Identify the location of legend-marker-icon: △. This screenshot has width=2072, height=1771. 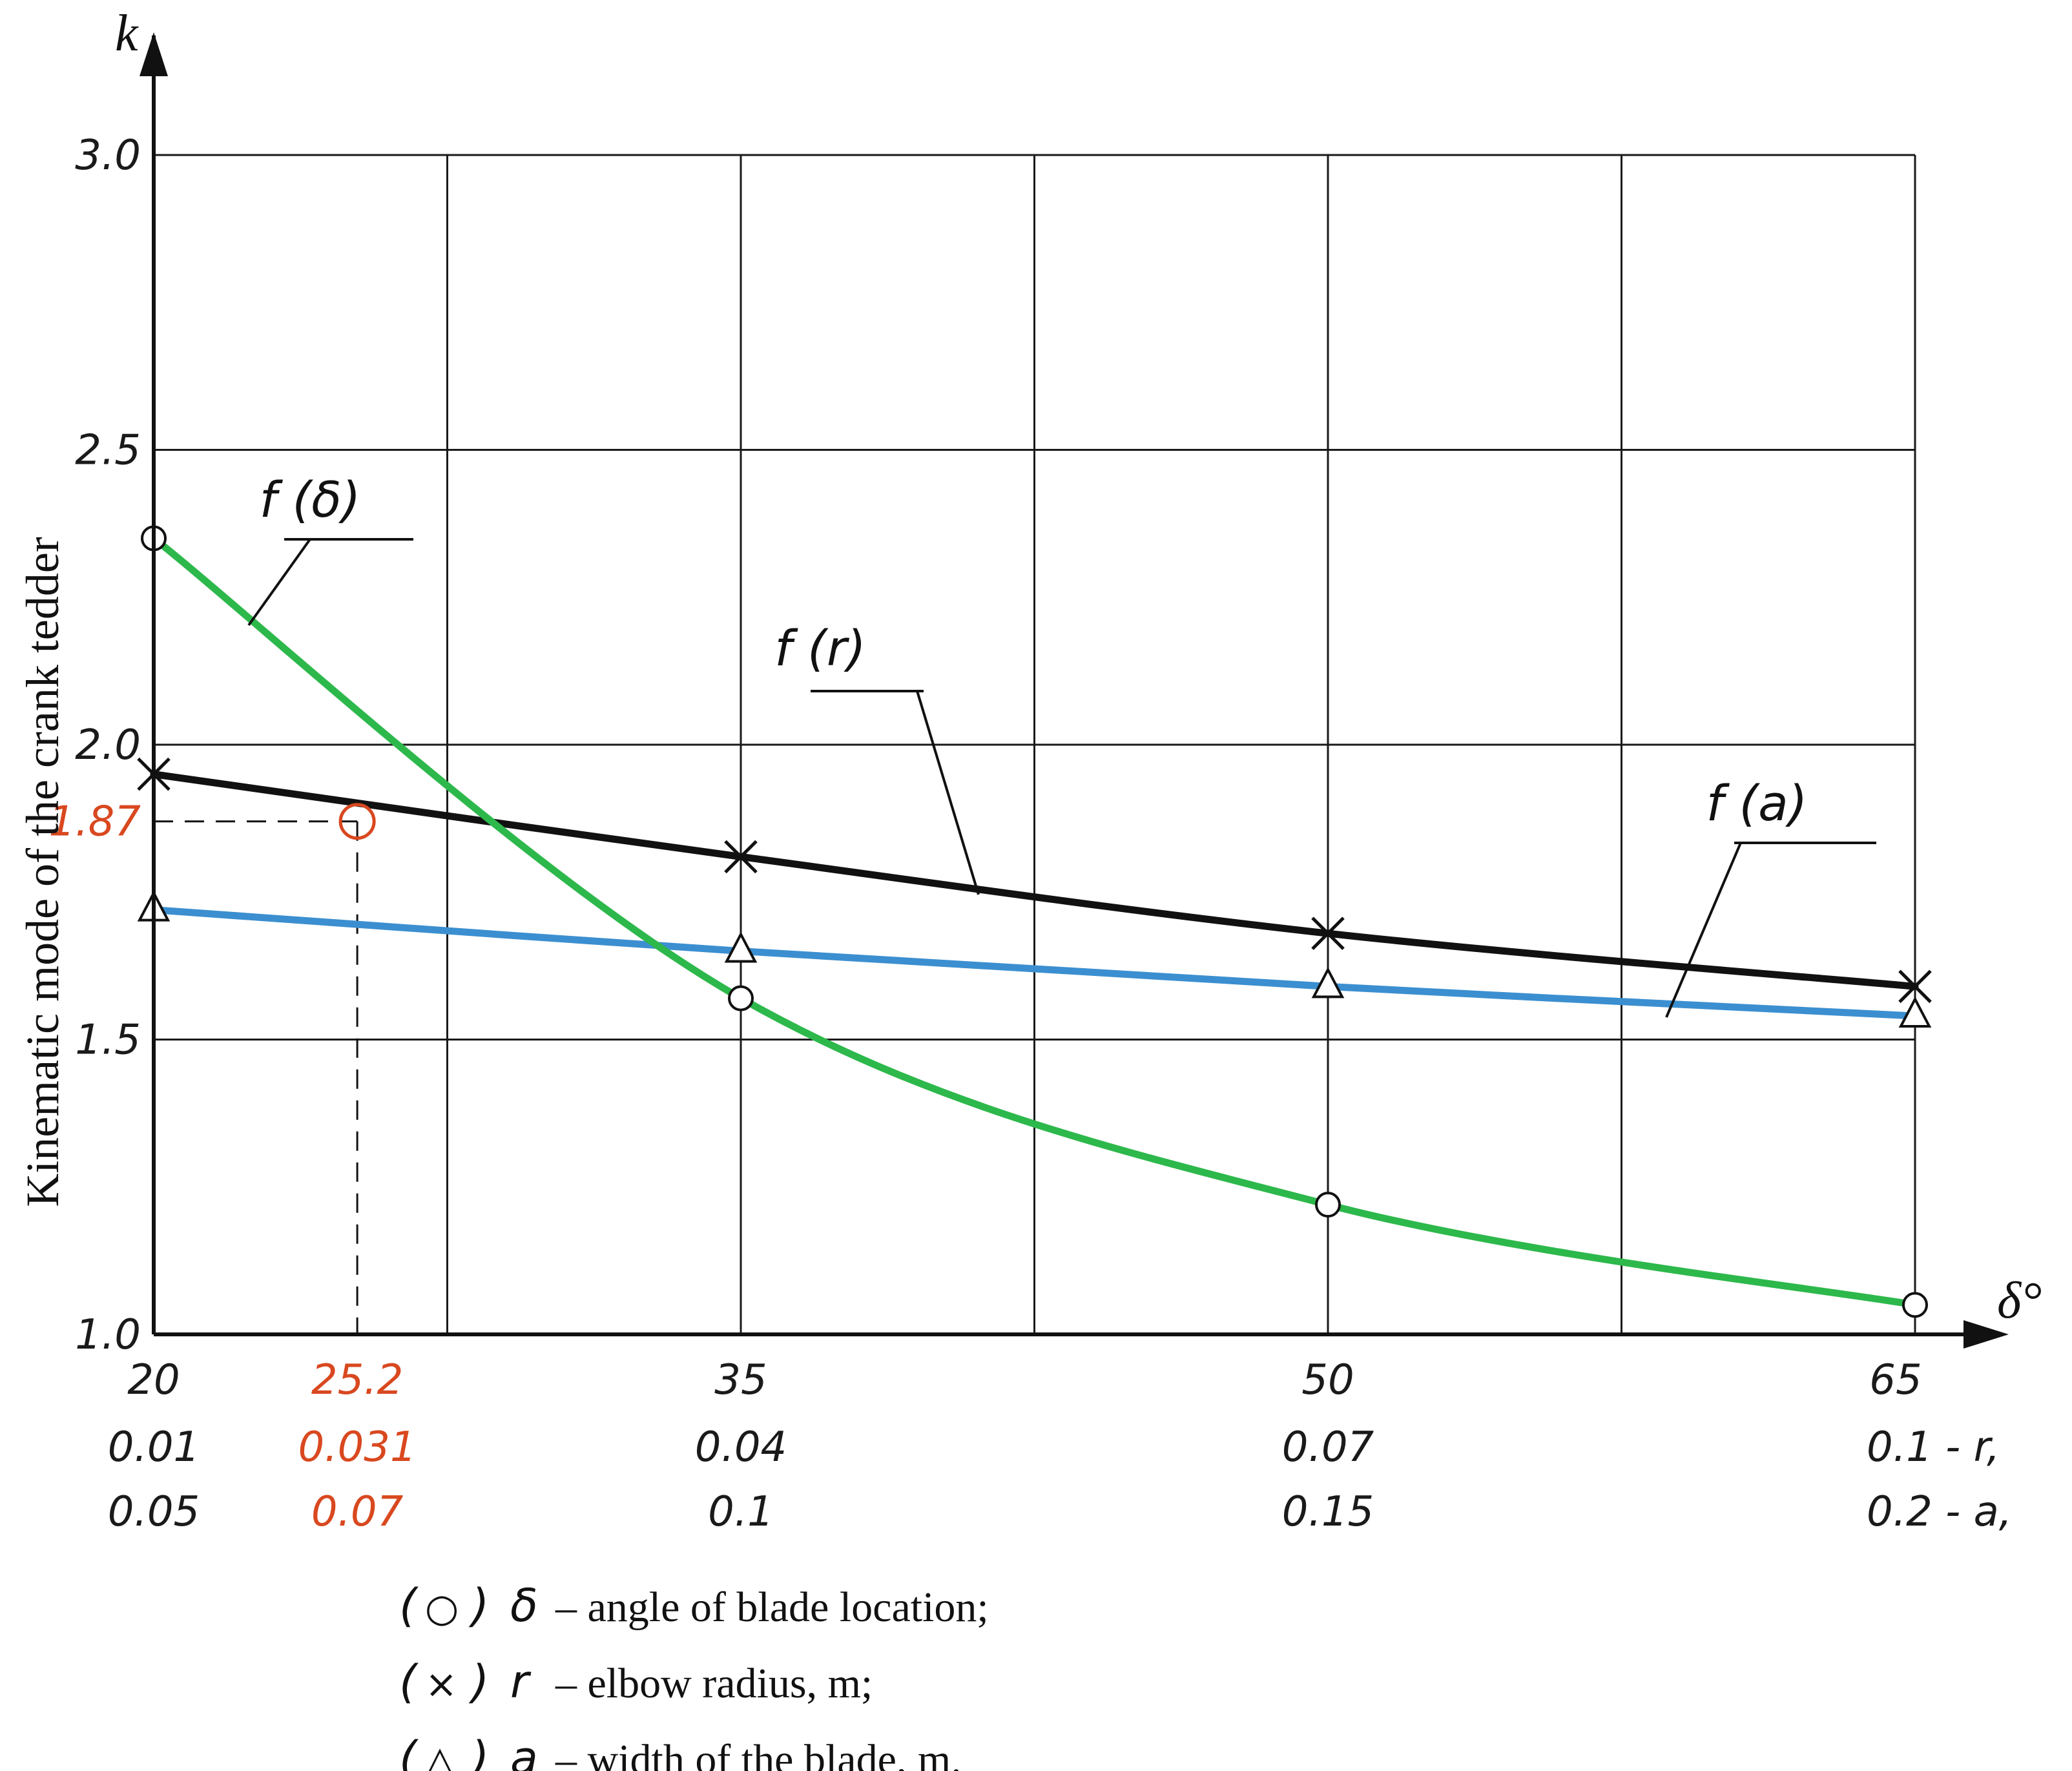
(440, 1755).